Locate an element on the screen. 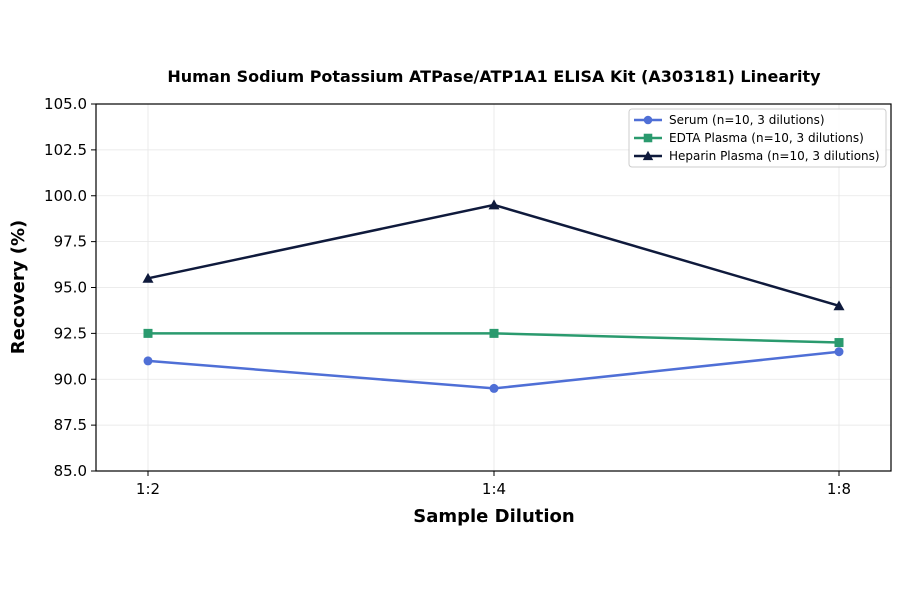  y-tick-label: 105.0 is located at coordinates (65, 104).